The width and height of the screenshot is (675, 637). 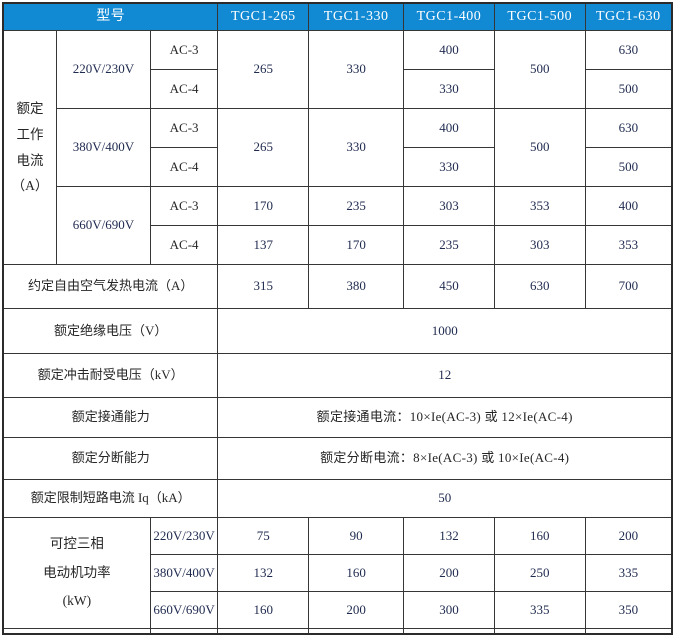 What do you see at coordinates (263, 536) in the screenshot?
I see `value-cell: 75` at bounding box center [263, 536].